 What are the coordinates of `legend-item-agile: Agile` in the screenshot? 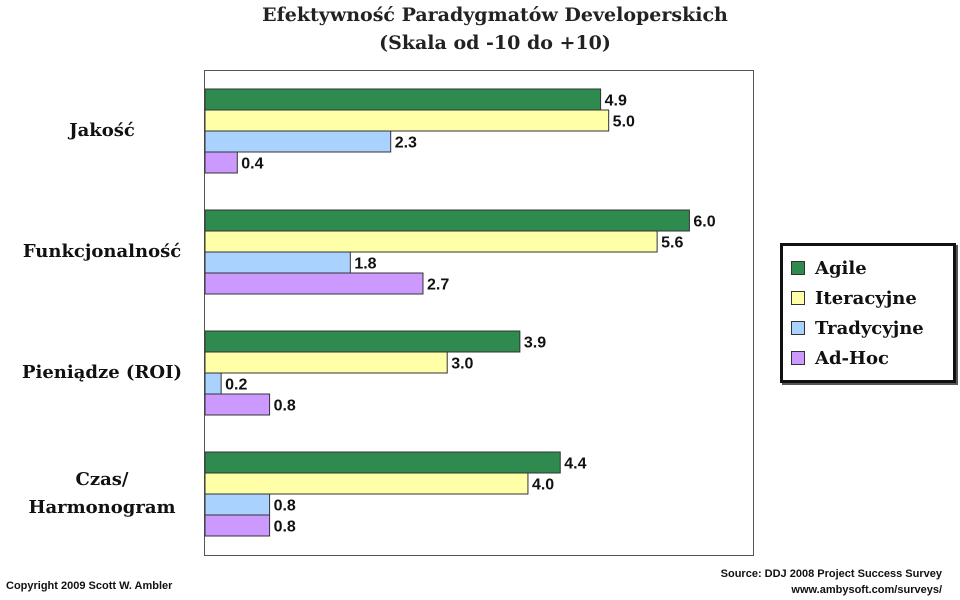 It's located at (829, 268).